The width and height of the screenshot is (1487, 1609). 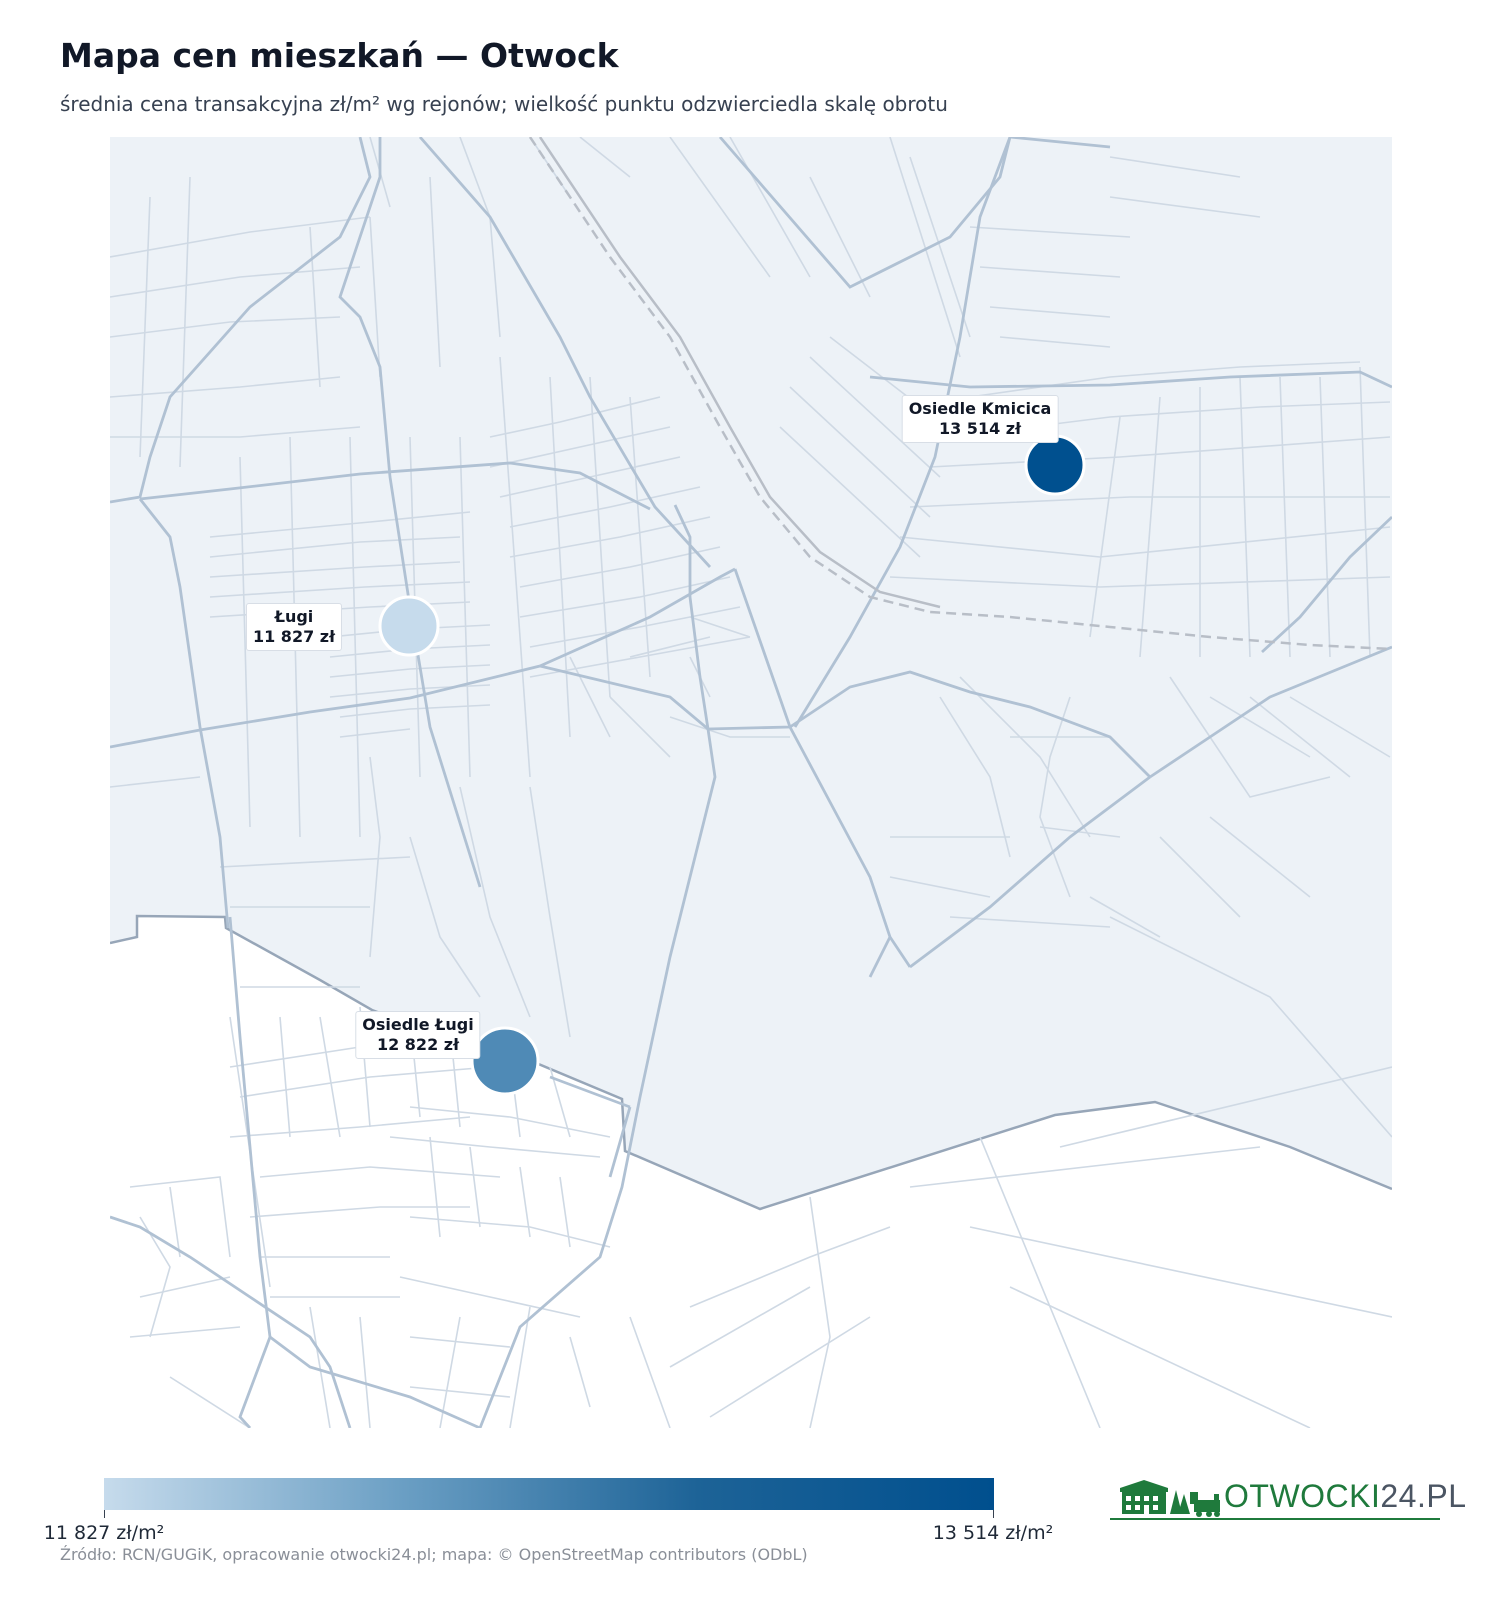 What do you see at coordinates (993, 1533) in the screenshot?
I see `colorscale-max-label: 13 514 zł/m²` at bounding box center [993, 1533].